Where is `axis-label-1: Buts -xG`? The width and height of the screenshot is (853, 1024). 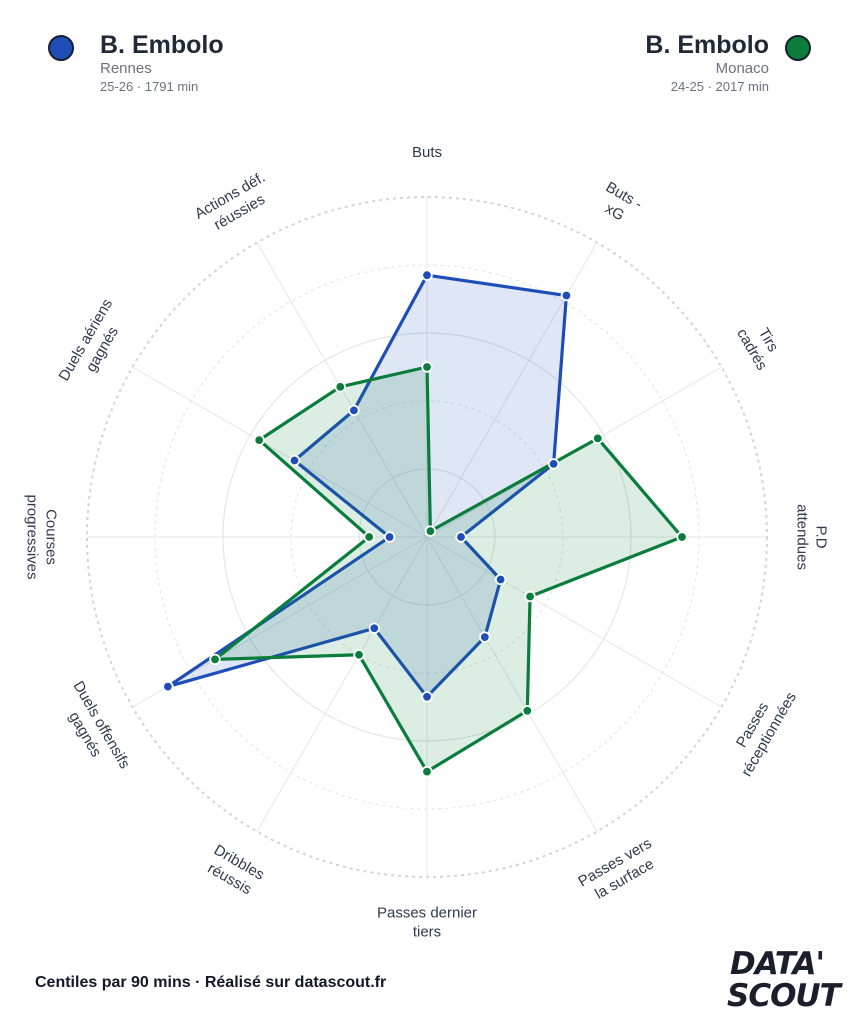
axis-label-1: Buts -xG is located at coordinates (619, 204).